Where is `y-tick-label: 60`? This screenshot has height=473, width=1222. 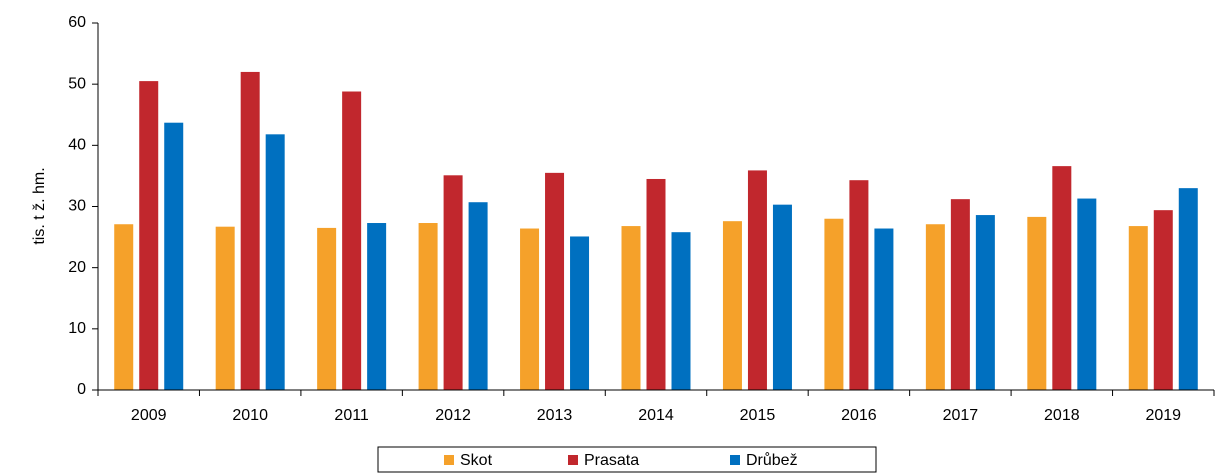 y-tick-label: 60 is located at coordinates (77, 22).